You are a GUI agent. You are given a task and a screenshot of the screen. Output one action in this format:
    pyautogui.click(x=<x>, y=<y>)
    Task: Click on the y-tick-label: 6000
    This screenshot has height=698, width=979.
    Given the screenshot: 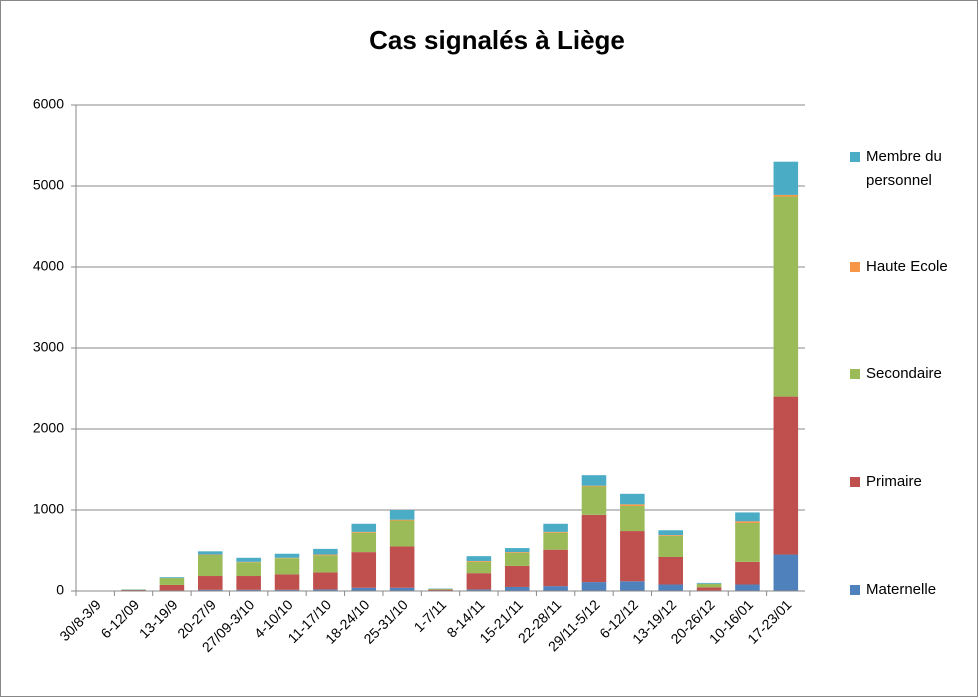 What is the action you would take?
    pyautogui.click(x=48, y=104)
    